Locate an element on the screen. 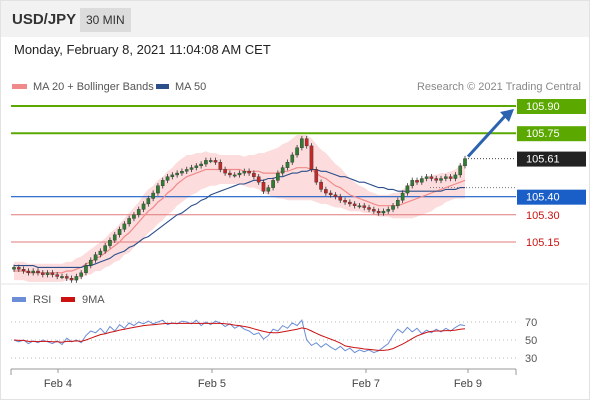 The width and height of the screenshot is (590, 400). legend-swatch-ma20 is located at coordinates (19, 86).